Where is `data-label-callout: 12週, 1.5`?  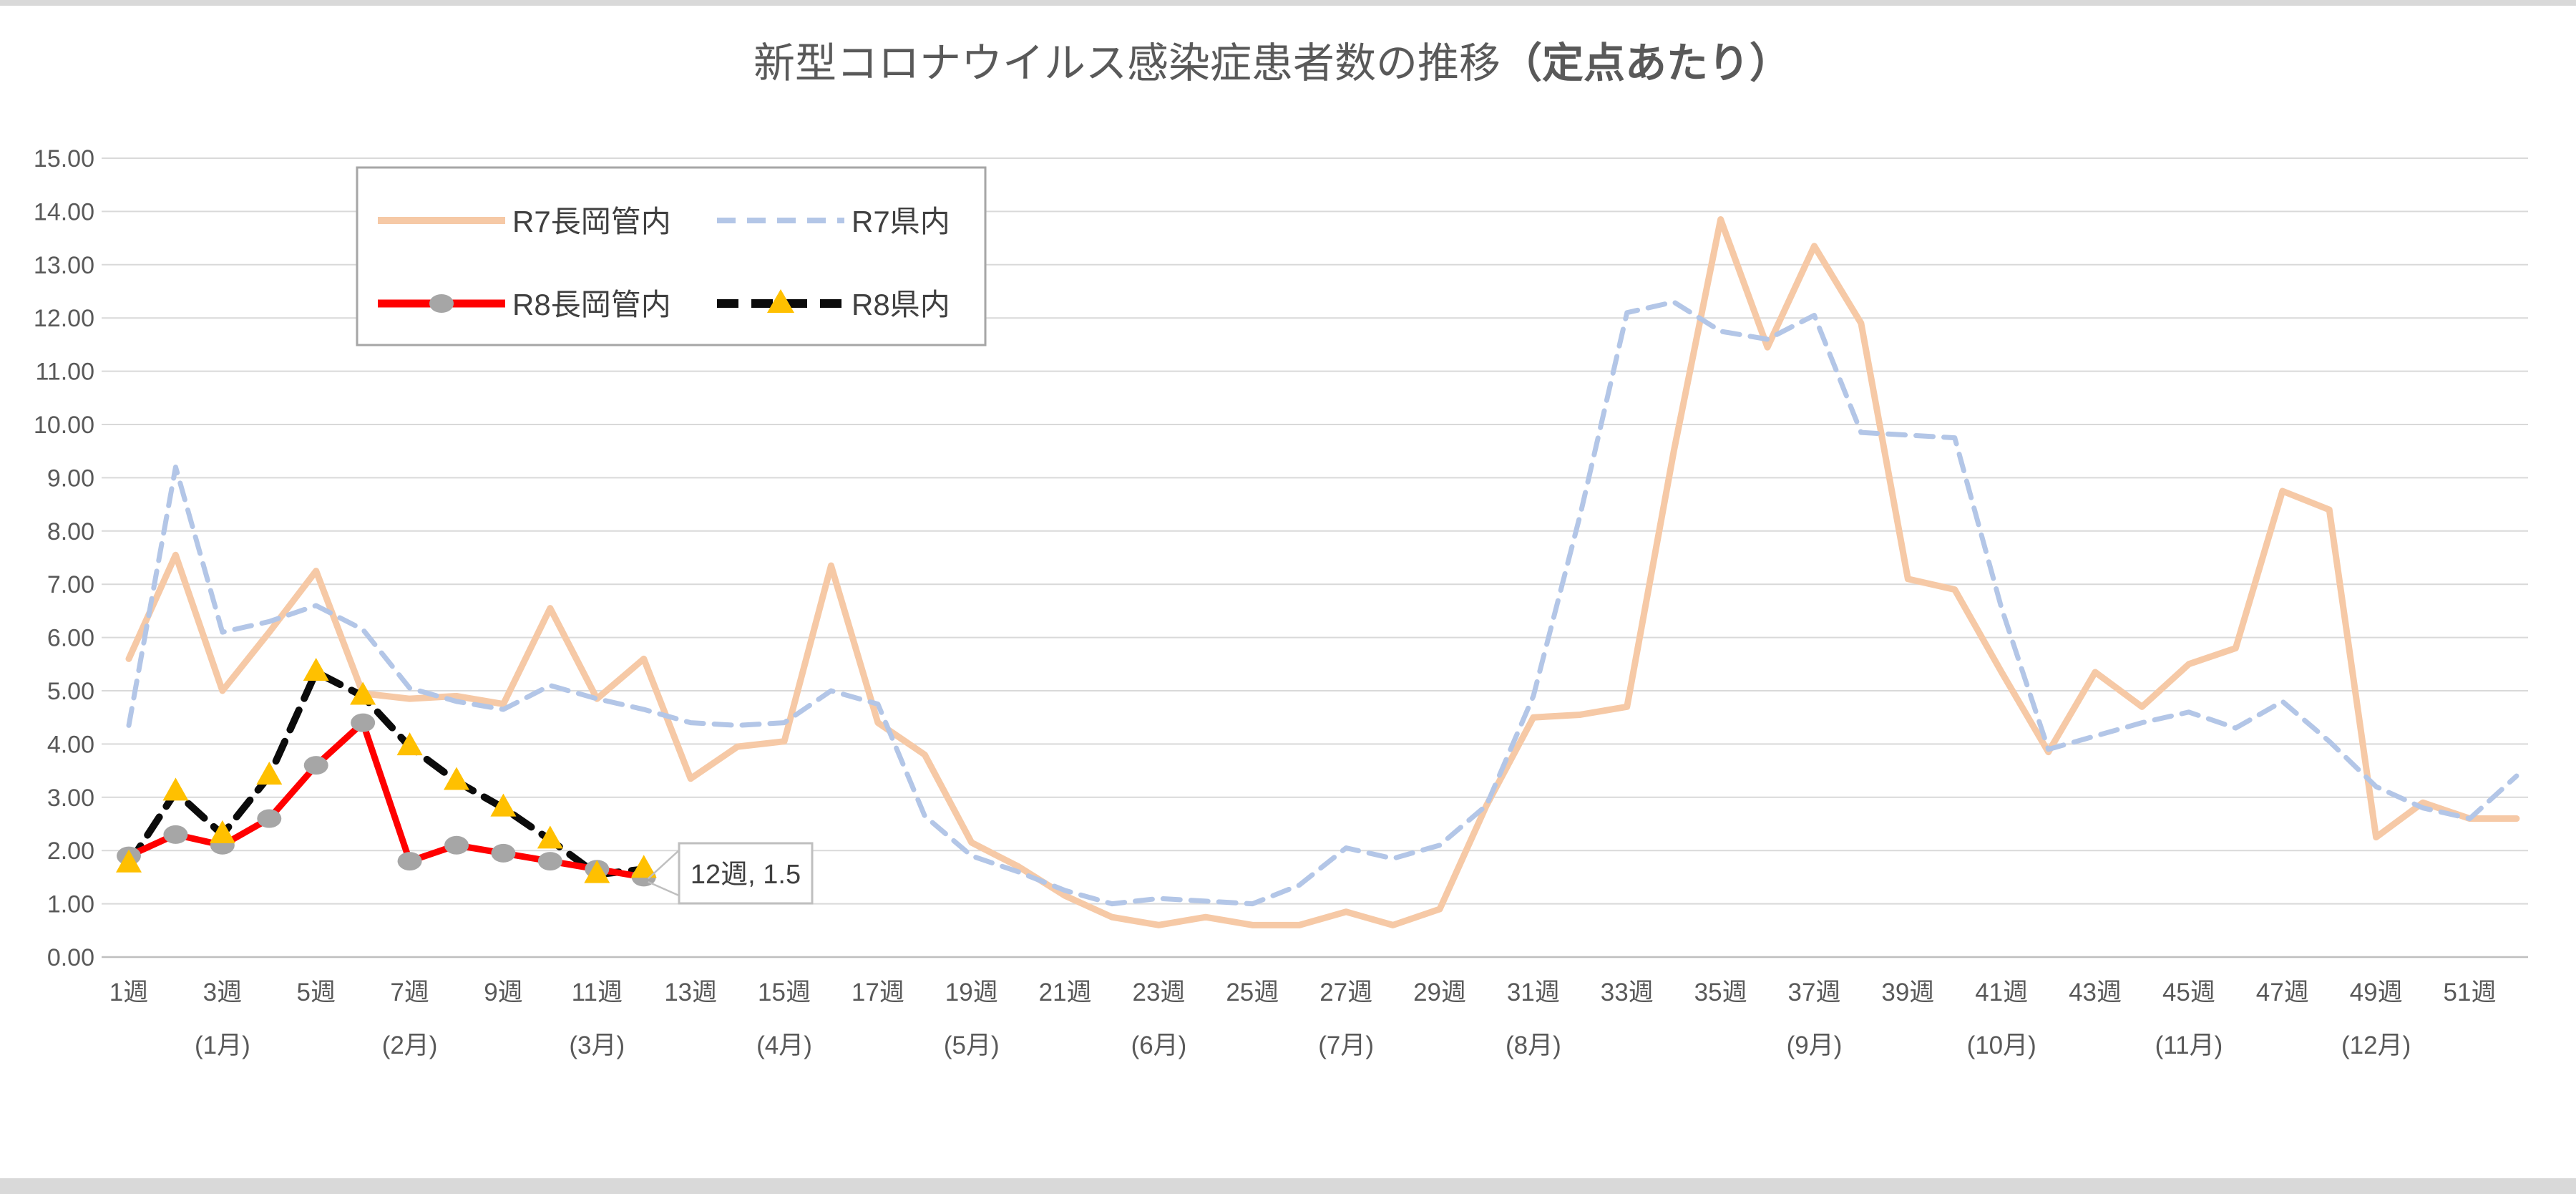 data-label-callout: 12週, 1.5 is located at coordinates (730, 873).